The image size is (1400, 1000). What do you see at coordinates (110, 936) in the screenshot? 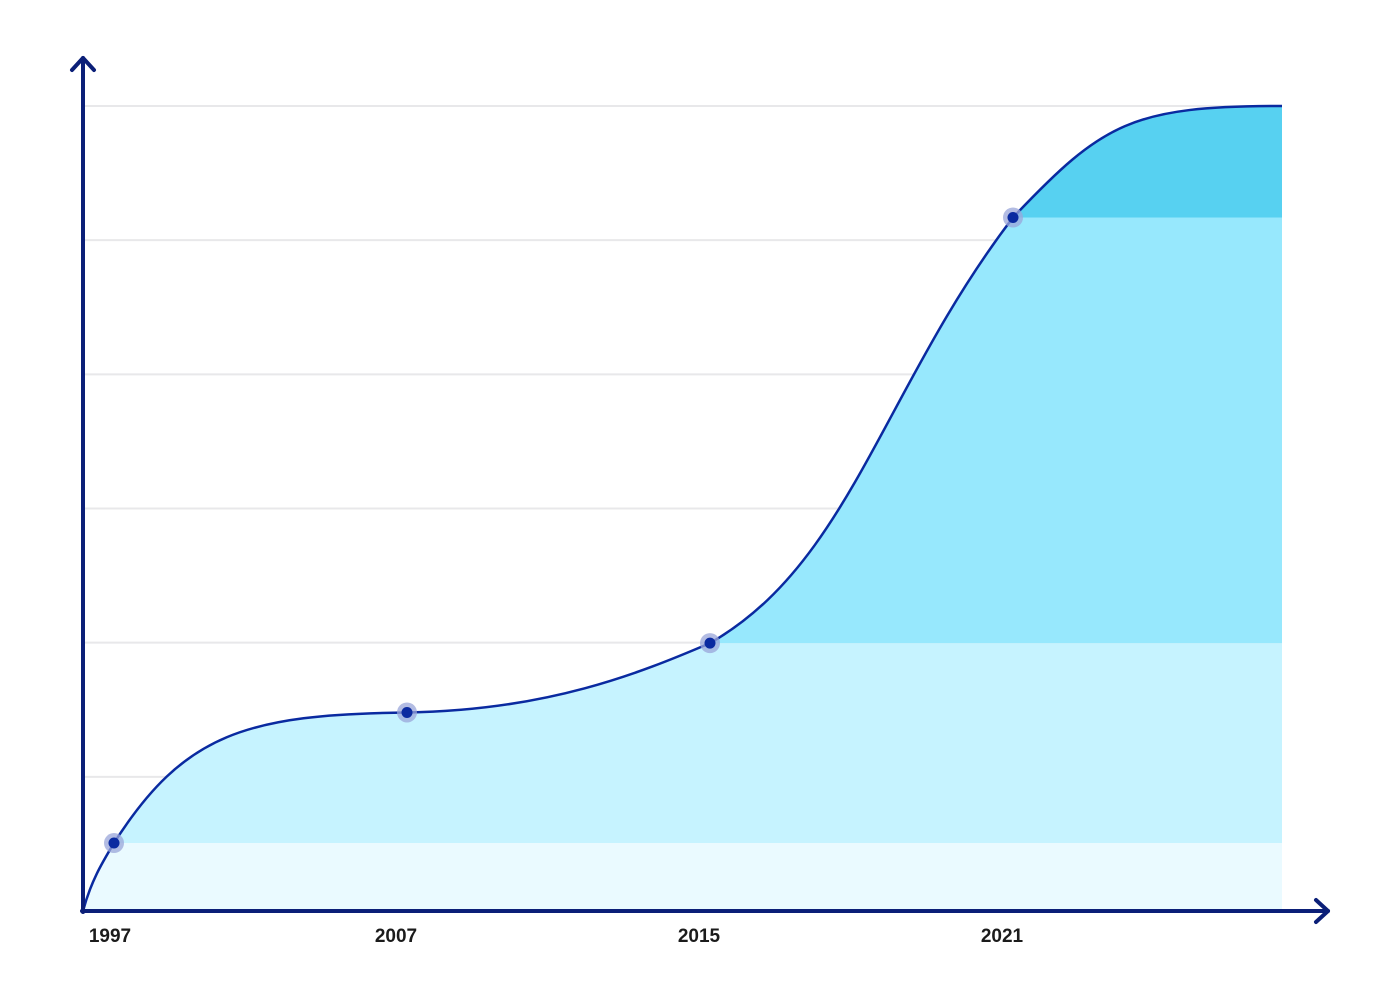
I see `x-tick-label: 1997` at bounding box center [110, 936].